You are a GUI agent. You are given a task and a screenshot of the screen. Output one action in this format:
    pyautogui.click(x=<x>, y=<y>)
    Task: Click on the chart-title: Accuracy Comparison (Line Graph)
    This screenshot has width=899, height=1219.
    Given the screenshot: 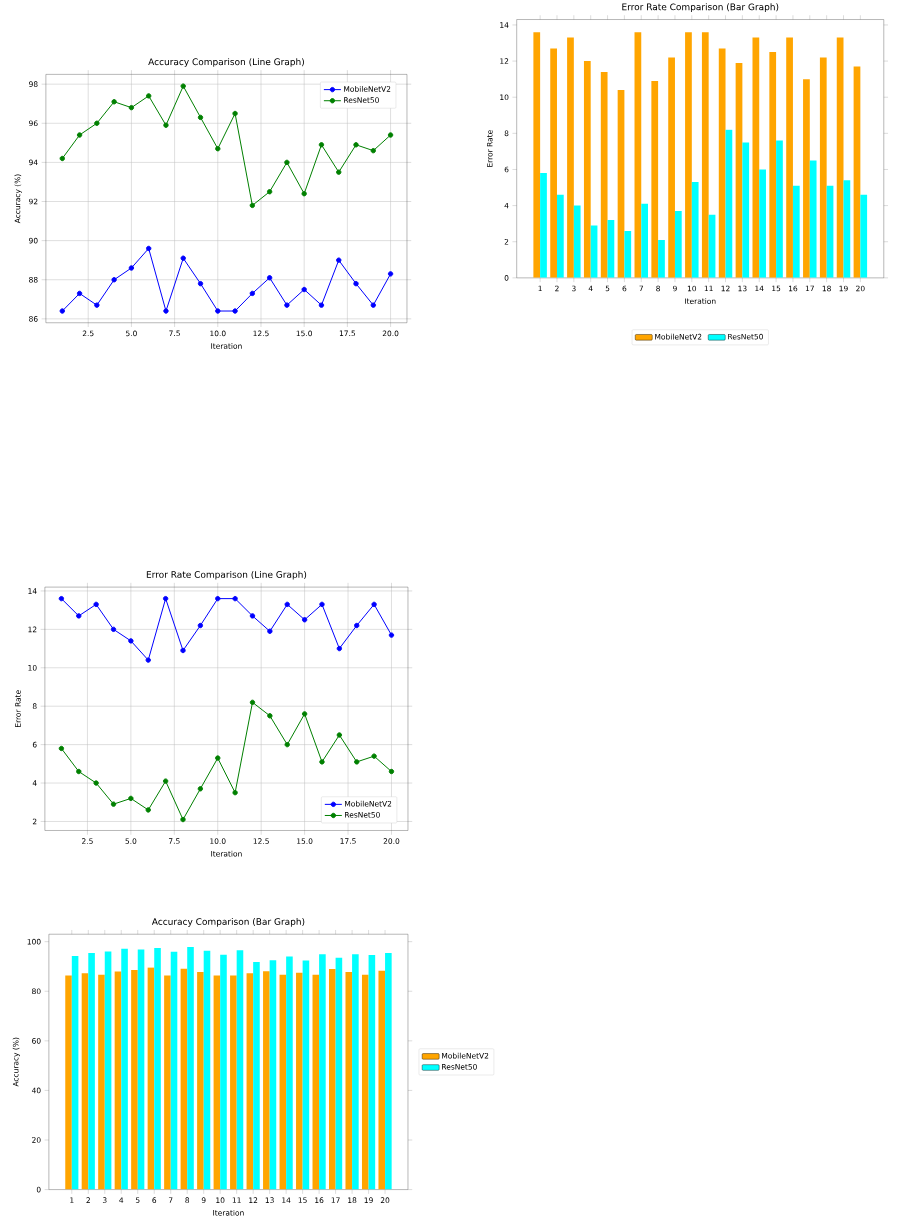 What is the action you would take?
    pyautogui.click(x=226, y=62)
    